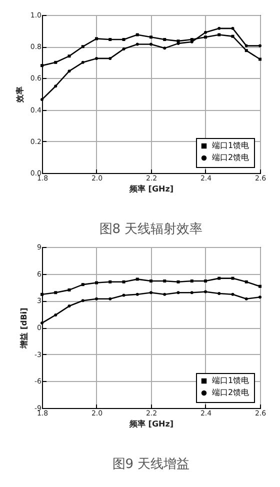  I want to click on text: 图9 天线增益, so click(151, 464).